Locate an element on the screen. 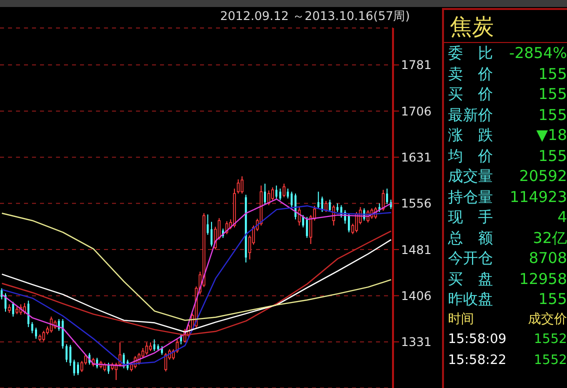 This screenshot has height=388, width=567. chart-subtitle: 2012.09.12 ～2013.10.16(57周) is located at coordinates (315, 16).